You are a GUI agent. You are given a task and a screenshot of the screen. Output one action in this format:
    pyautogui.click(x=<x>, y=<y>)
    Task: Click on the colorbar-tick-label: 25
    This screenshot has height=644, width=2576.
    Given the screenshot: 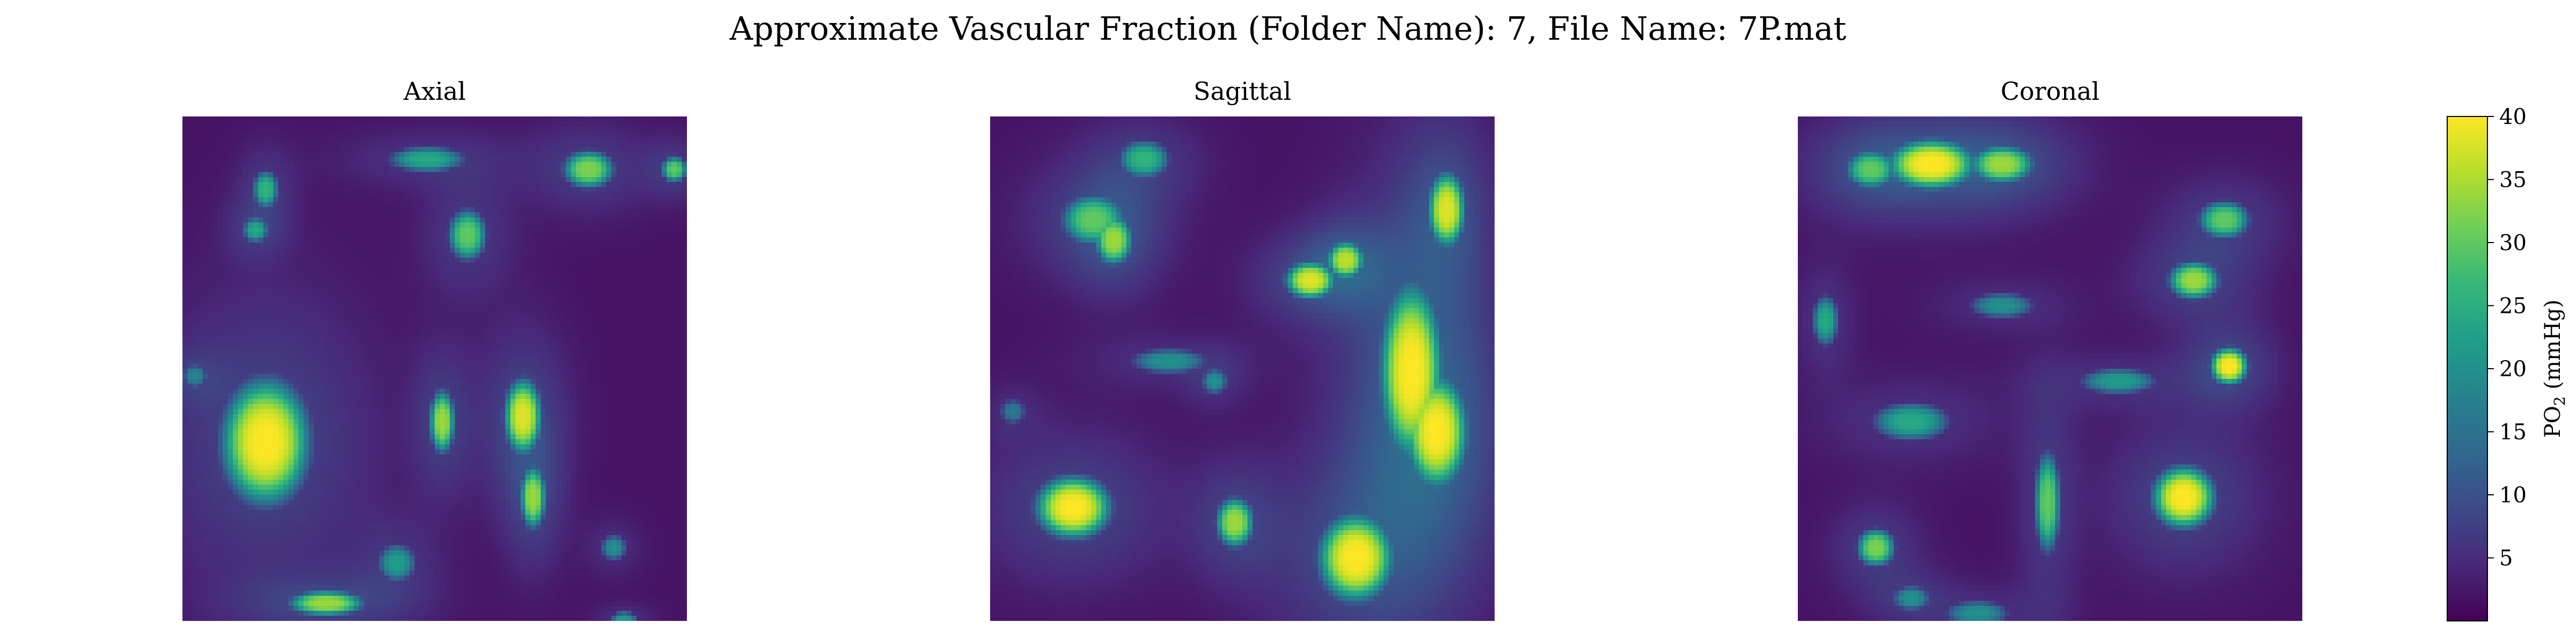 What is the action you would take?
    pyautogui.click(x=2513, y=306)
    